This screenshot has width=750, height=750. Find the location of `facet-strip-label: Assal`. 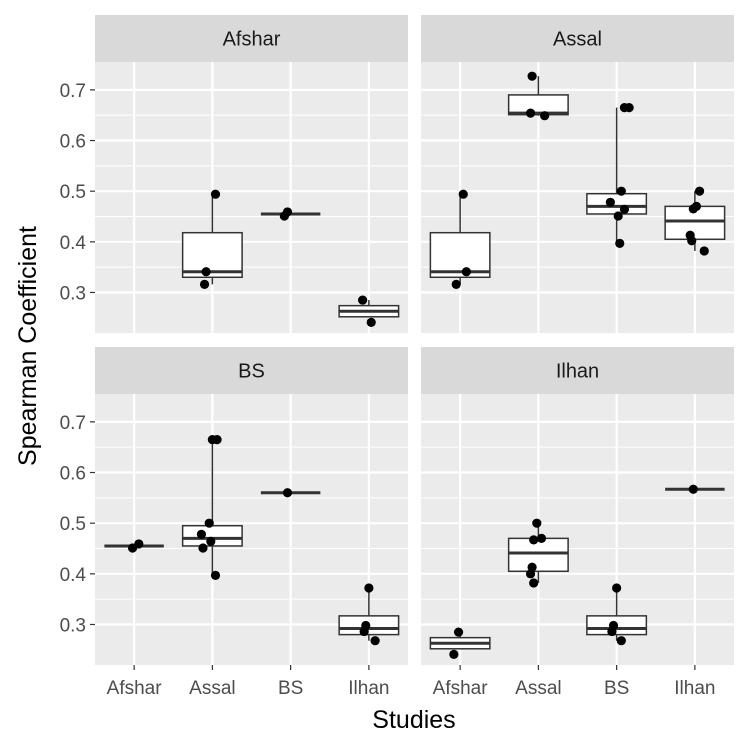

facet-strip-label: Assal is located at coordinates (577, 40).